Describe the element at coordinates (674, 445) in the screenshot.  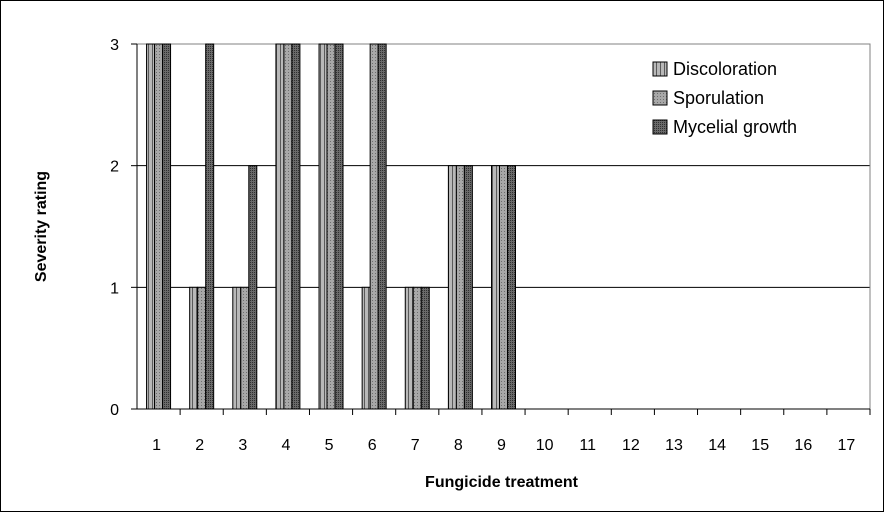
I see `x-tick-label: 13` at that location.